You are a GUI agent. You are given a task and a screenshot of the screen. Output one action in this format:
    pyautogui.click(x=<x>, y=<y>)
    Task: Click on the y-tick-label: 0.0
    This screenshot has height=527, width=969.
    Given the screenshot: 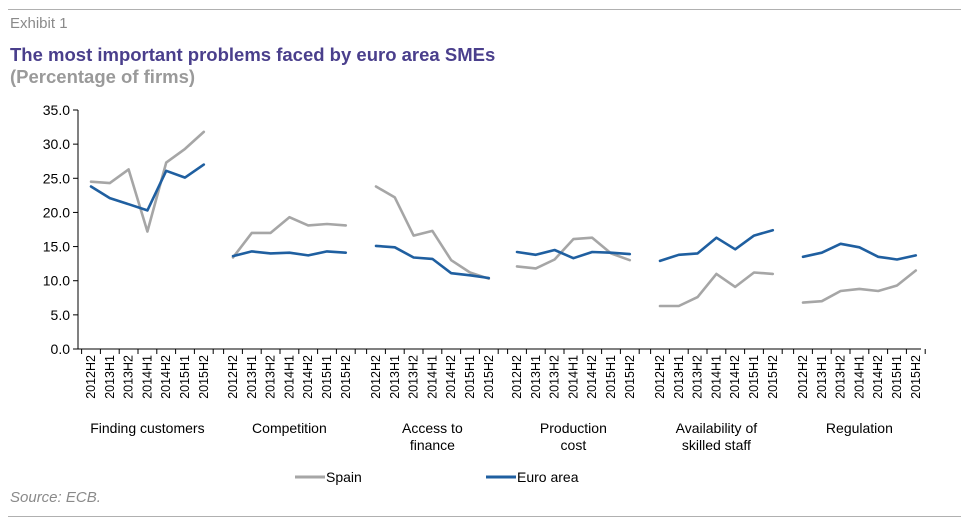 What is the action you would take?
    pyautogui.click(x=61, y=349)
    